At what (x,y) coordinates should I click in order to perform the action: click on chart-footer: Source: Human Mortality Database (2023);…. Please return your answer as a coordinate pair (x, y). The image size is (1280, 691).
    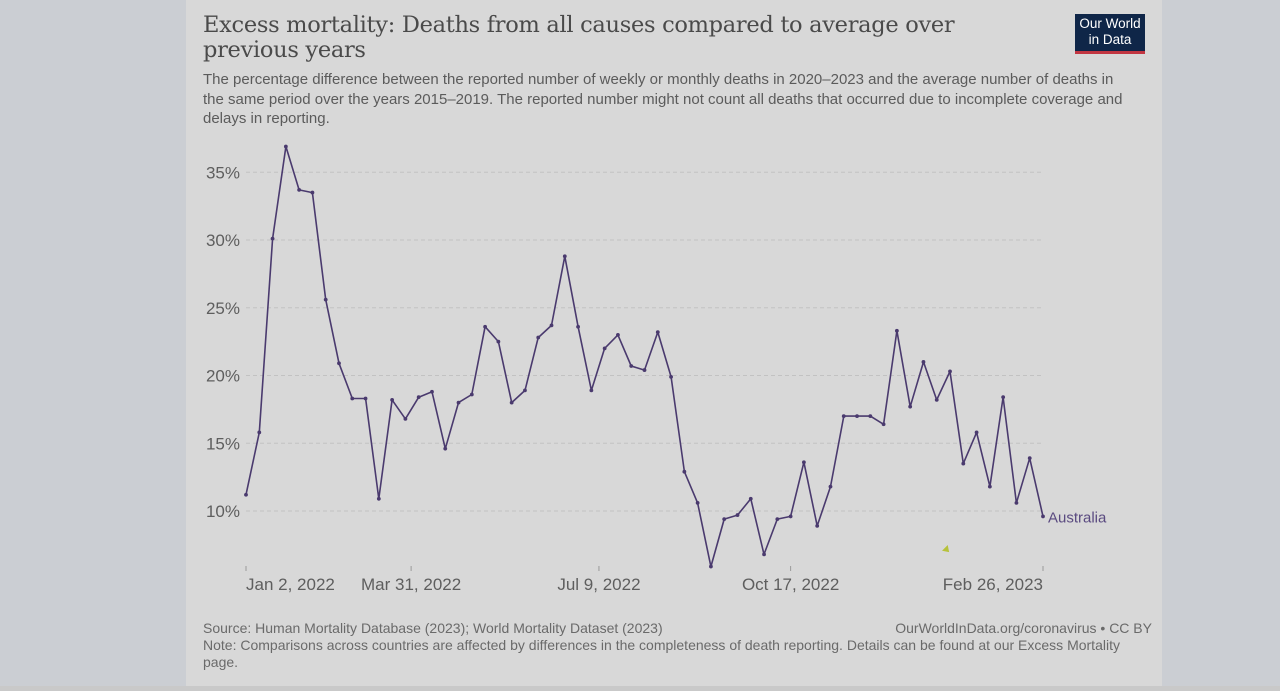
    Looking at the image, I should click on (678, 645).